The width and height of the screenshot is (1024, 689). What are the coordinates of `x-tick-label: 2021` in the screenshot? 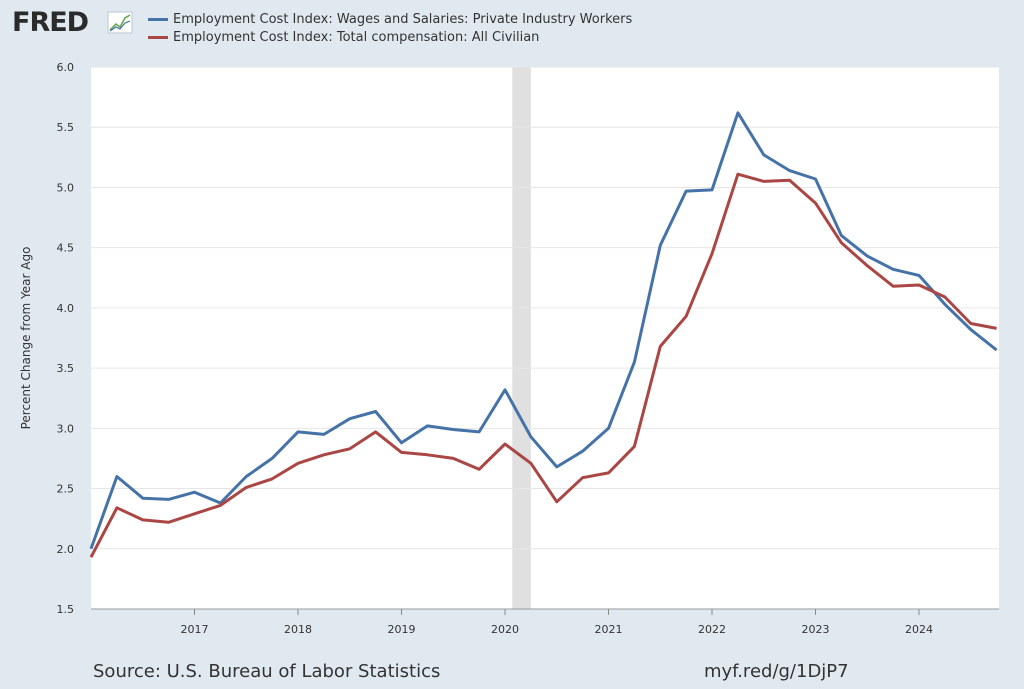 It's located at (609, 629).